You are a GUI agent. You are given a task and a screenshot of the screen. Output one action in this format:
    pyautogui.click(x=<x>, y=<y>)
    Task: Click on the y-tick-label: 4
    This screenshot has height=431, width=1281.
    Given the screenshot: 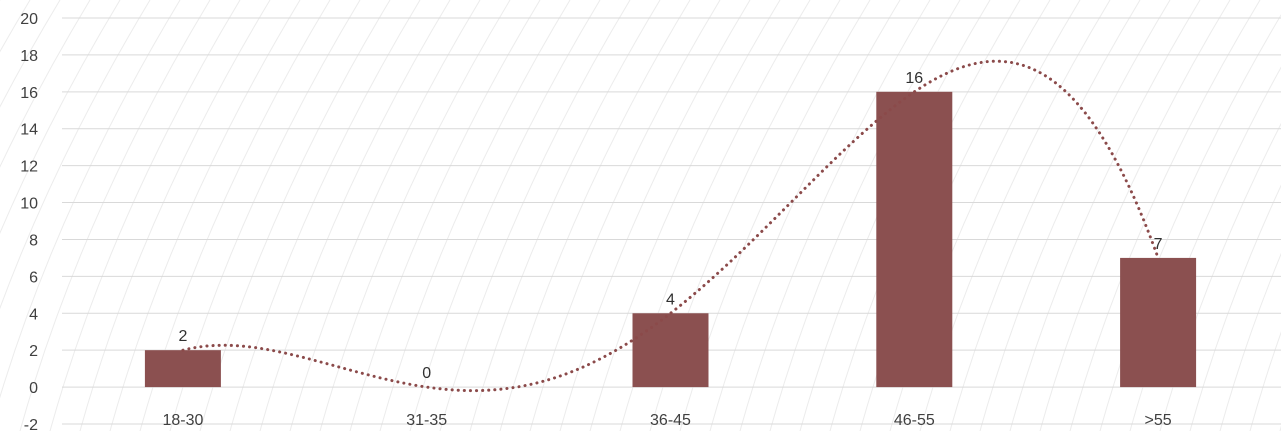 What is the action you would take?
    pyautogui.click(x=33, y=314)
    